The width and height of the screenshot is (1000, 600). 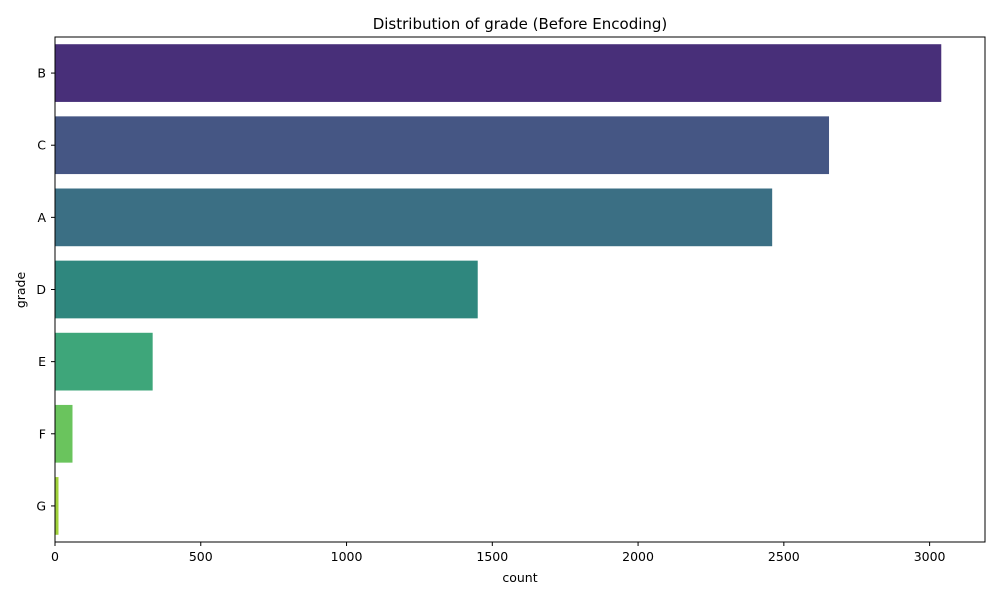 What do you see at coordinates (414, 217) in the screenshot?
I see `bar-a` at bounding box center [414, 217].